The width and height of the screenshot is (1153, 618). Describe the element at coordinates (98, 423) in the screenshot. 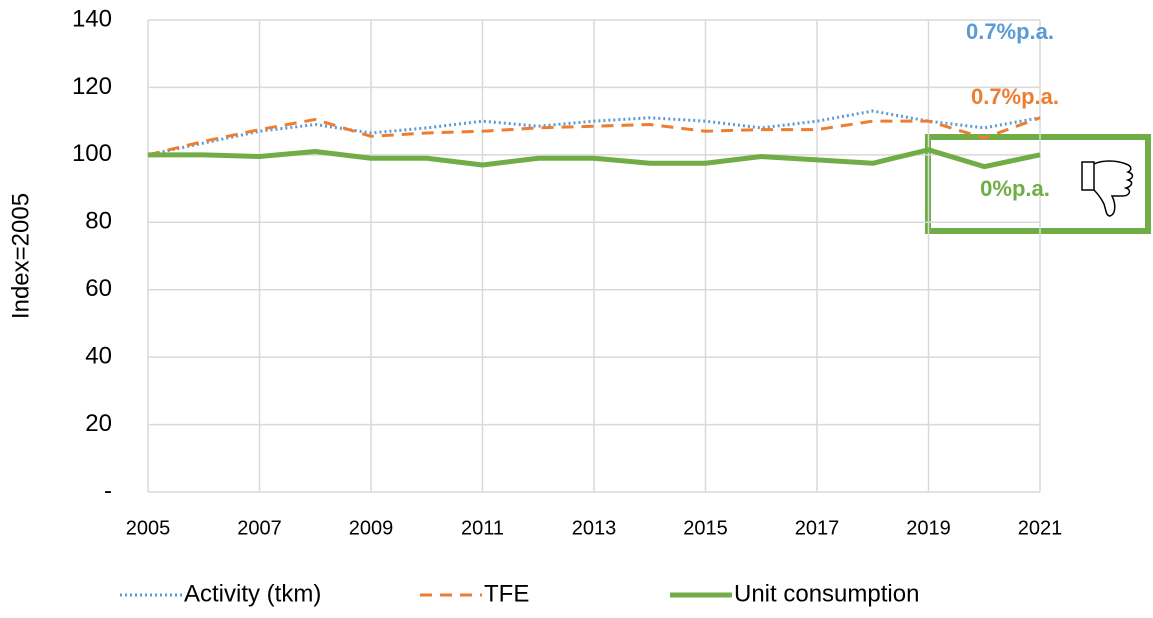

I see `y-tick-label: 20` at that location.